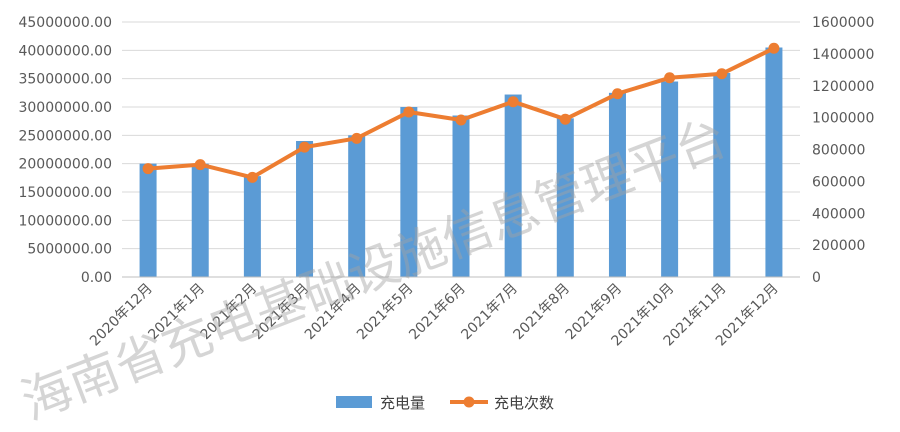 This screenshot has width=900, height=432. What do you see at coordinates (65, 80) in the screenshot?
I see `y-left-tick-label: 35000000.00` at bounding box center [65, 80].